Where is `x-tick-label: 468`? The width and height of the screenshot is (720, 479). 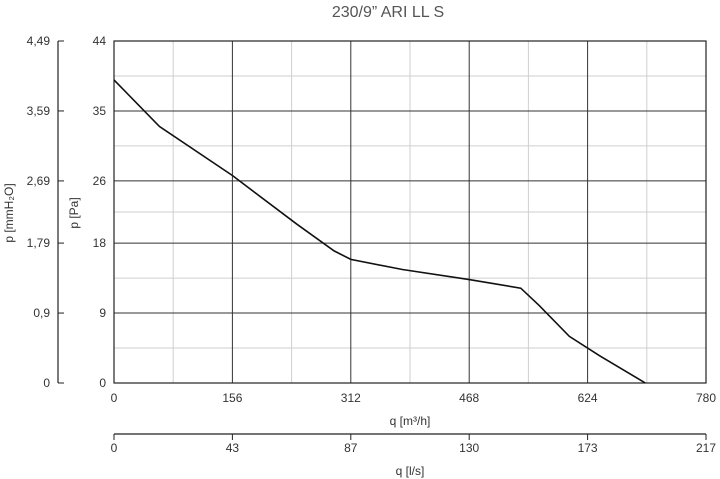 x-tick-label: 468 is located at coordinates (469, 398).